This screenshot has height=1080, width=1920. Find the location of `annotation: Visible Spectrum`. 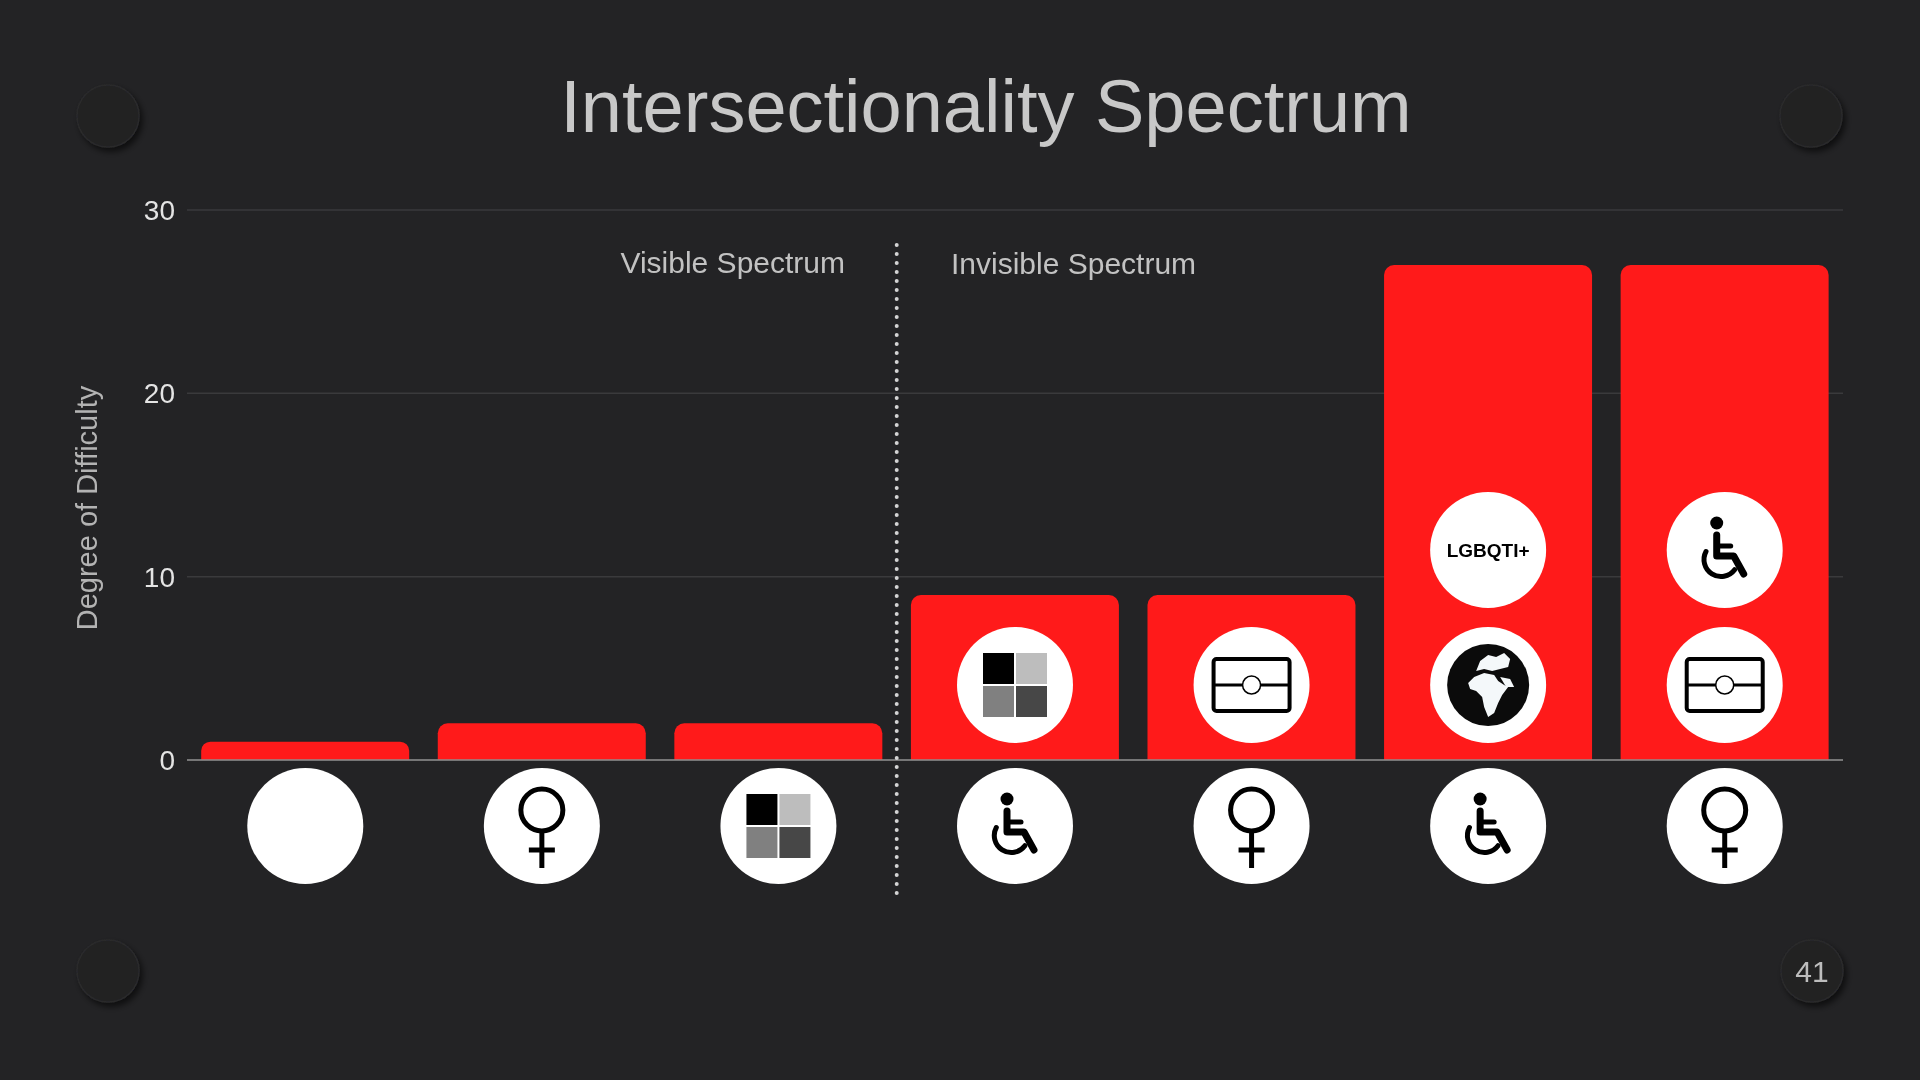

annotation: Visible Spectrum is located at coordinates (732, 262).